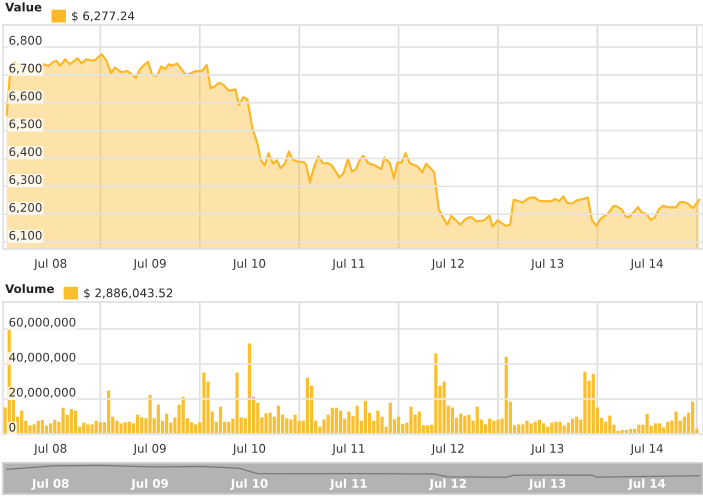 The width and height of the screenshot is (703, 500). Describe the element at coordinates (23, 7) in the screenshot. I see `legend-title: Value` at that location.